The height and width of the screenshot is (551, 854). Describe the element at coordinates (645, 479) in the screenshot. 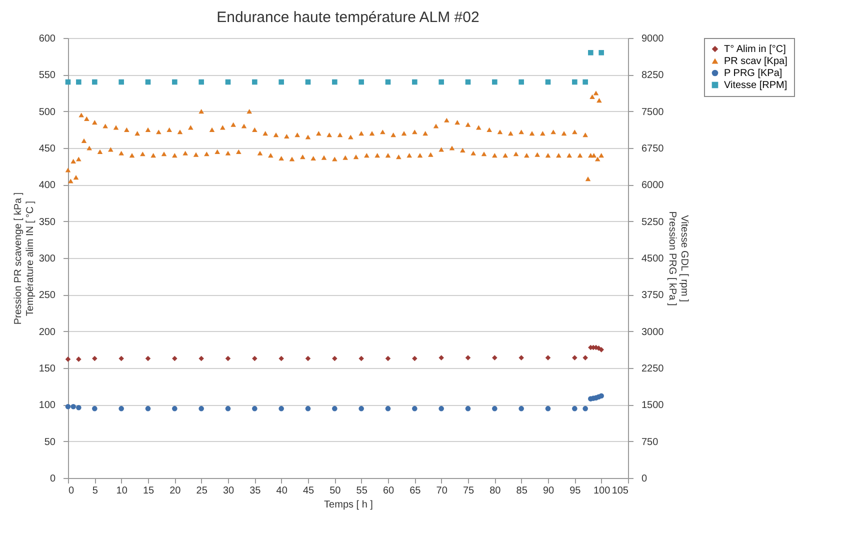

I see `y2-tick-label: 0` at that location.